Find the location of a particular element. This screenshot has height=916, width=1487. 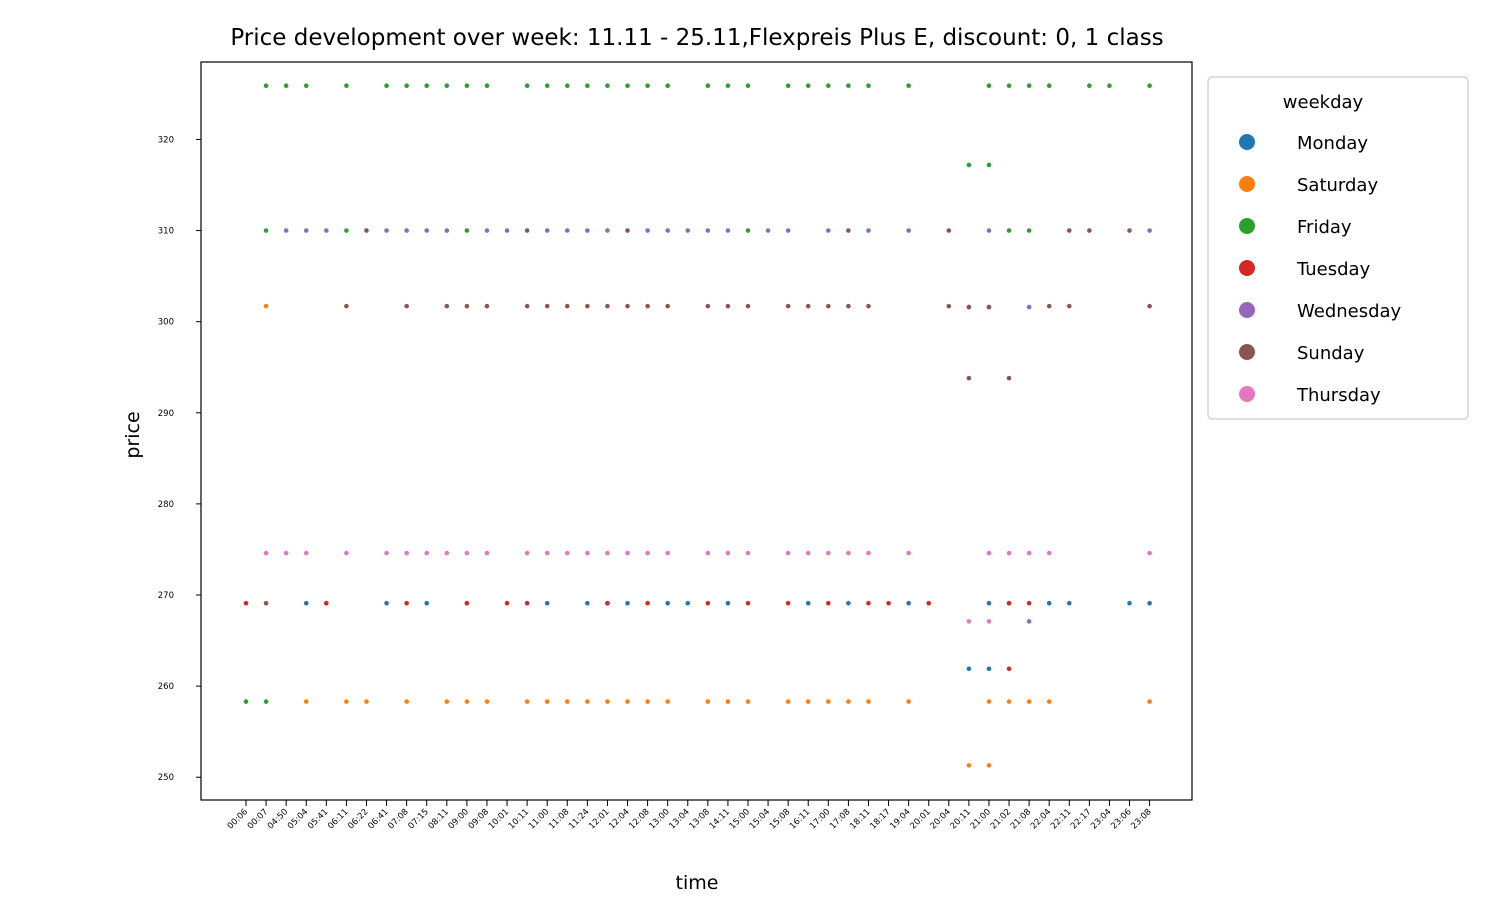

x-tick-label: 05:41 is located at coordinates (318, 819).